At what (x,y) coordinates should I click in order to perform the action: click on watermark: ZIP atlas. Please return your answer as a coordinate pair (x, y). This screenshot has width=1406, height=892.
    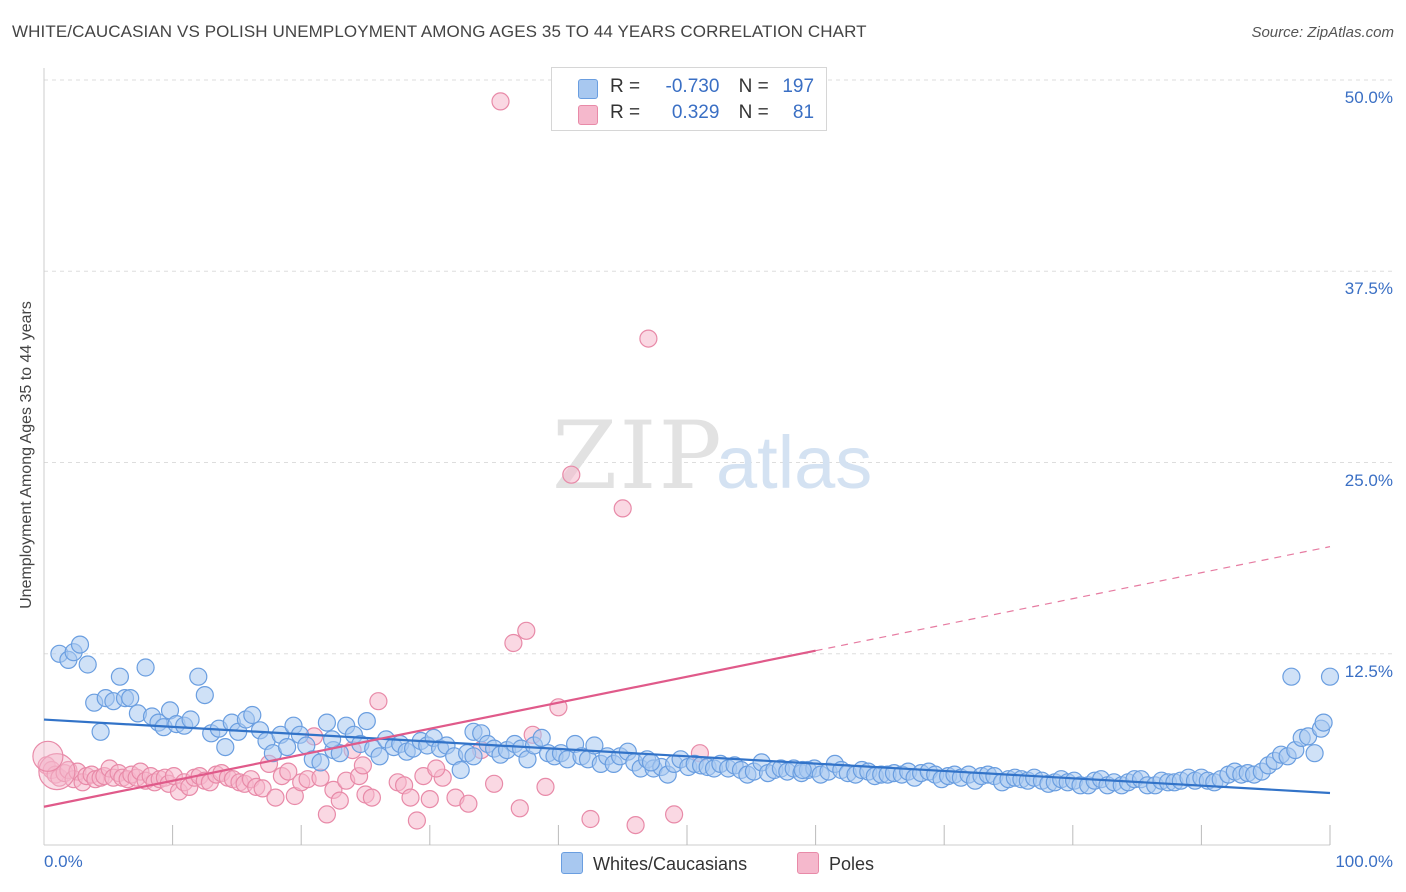
    Looking at the image, I should click on (712, 456).